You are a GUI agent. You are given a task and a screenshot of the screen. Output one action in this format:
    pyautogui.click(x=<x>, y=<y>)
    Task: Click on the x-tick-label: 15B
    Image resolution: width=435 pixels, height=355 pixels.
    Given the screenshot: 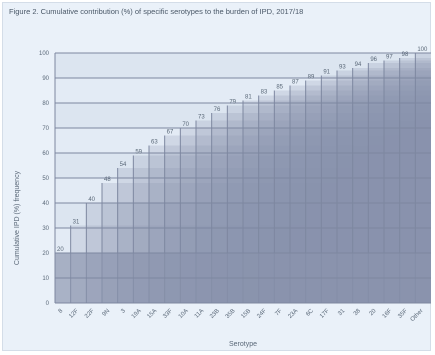 What is the action you would take?
    pyautogui.click(x=246, y=314)
    